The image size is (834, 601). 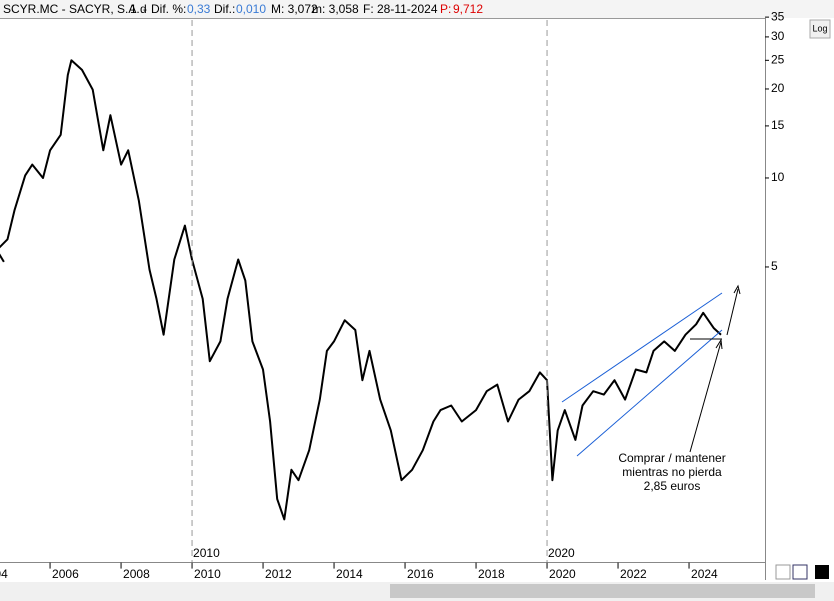 What do you see at coordinates (732, 312) in the screenshot?
I see `target-arrow` at bounding box center [732, 312].